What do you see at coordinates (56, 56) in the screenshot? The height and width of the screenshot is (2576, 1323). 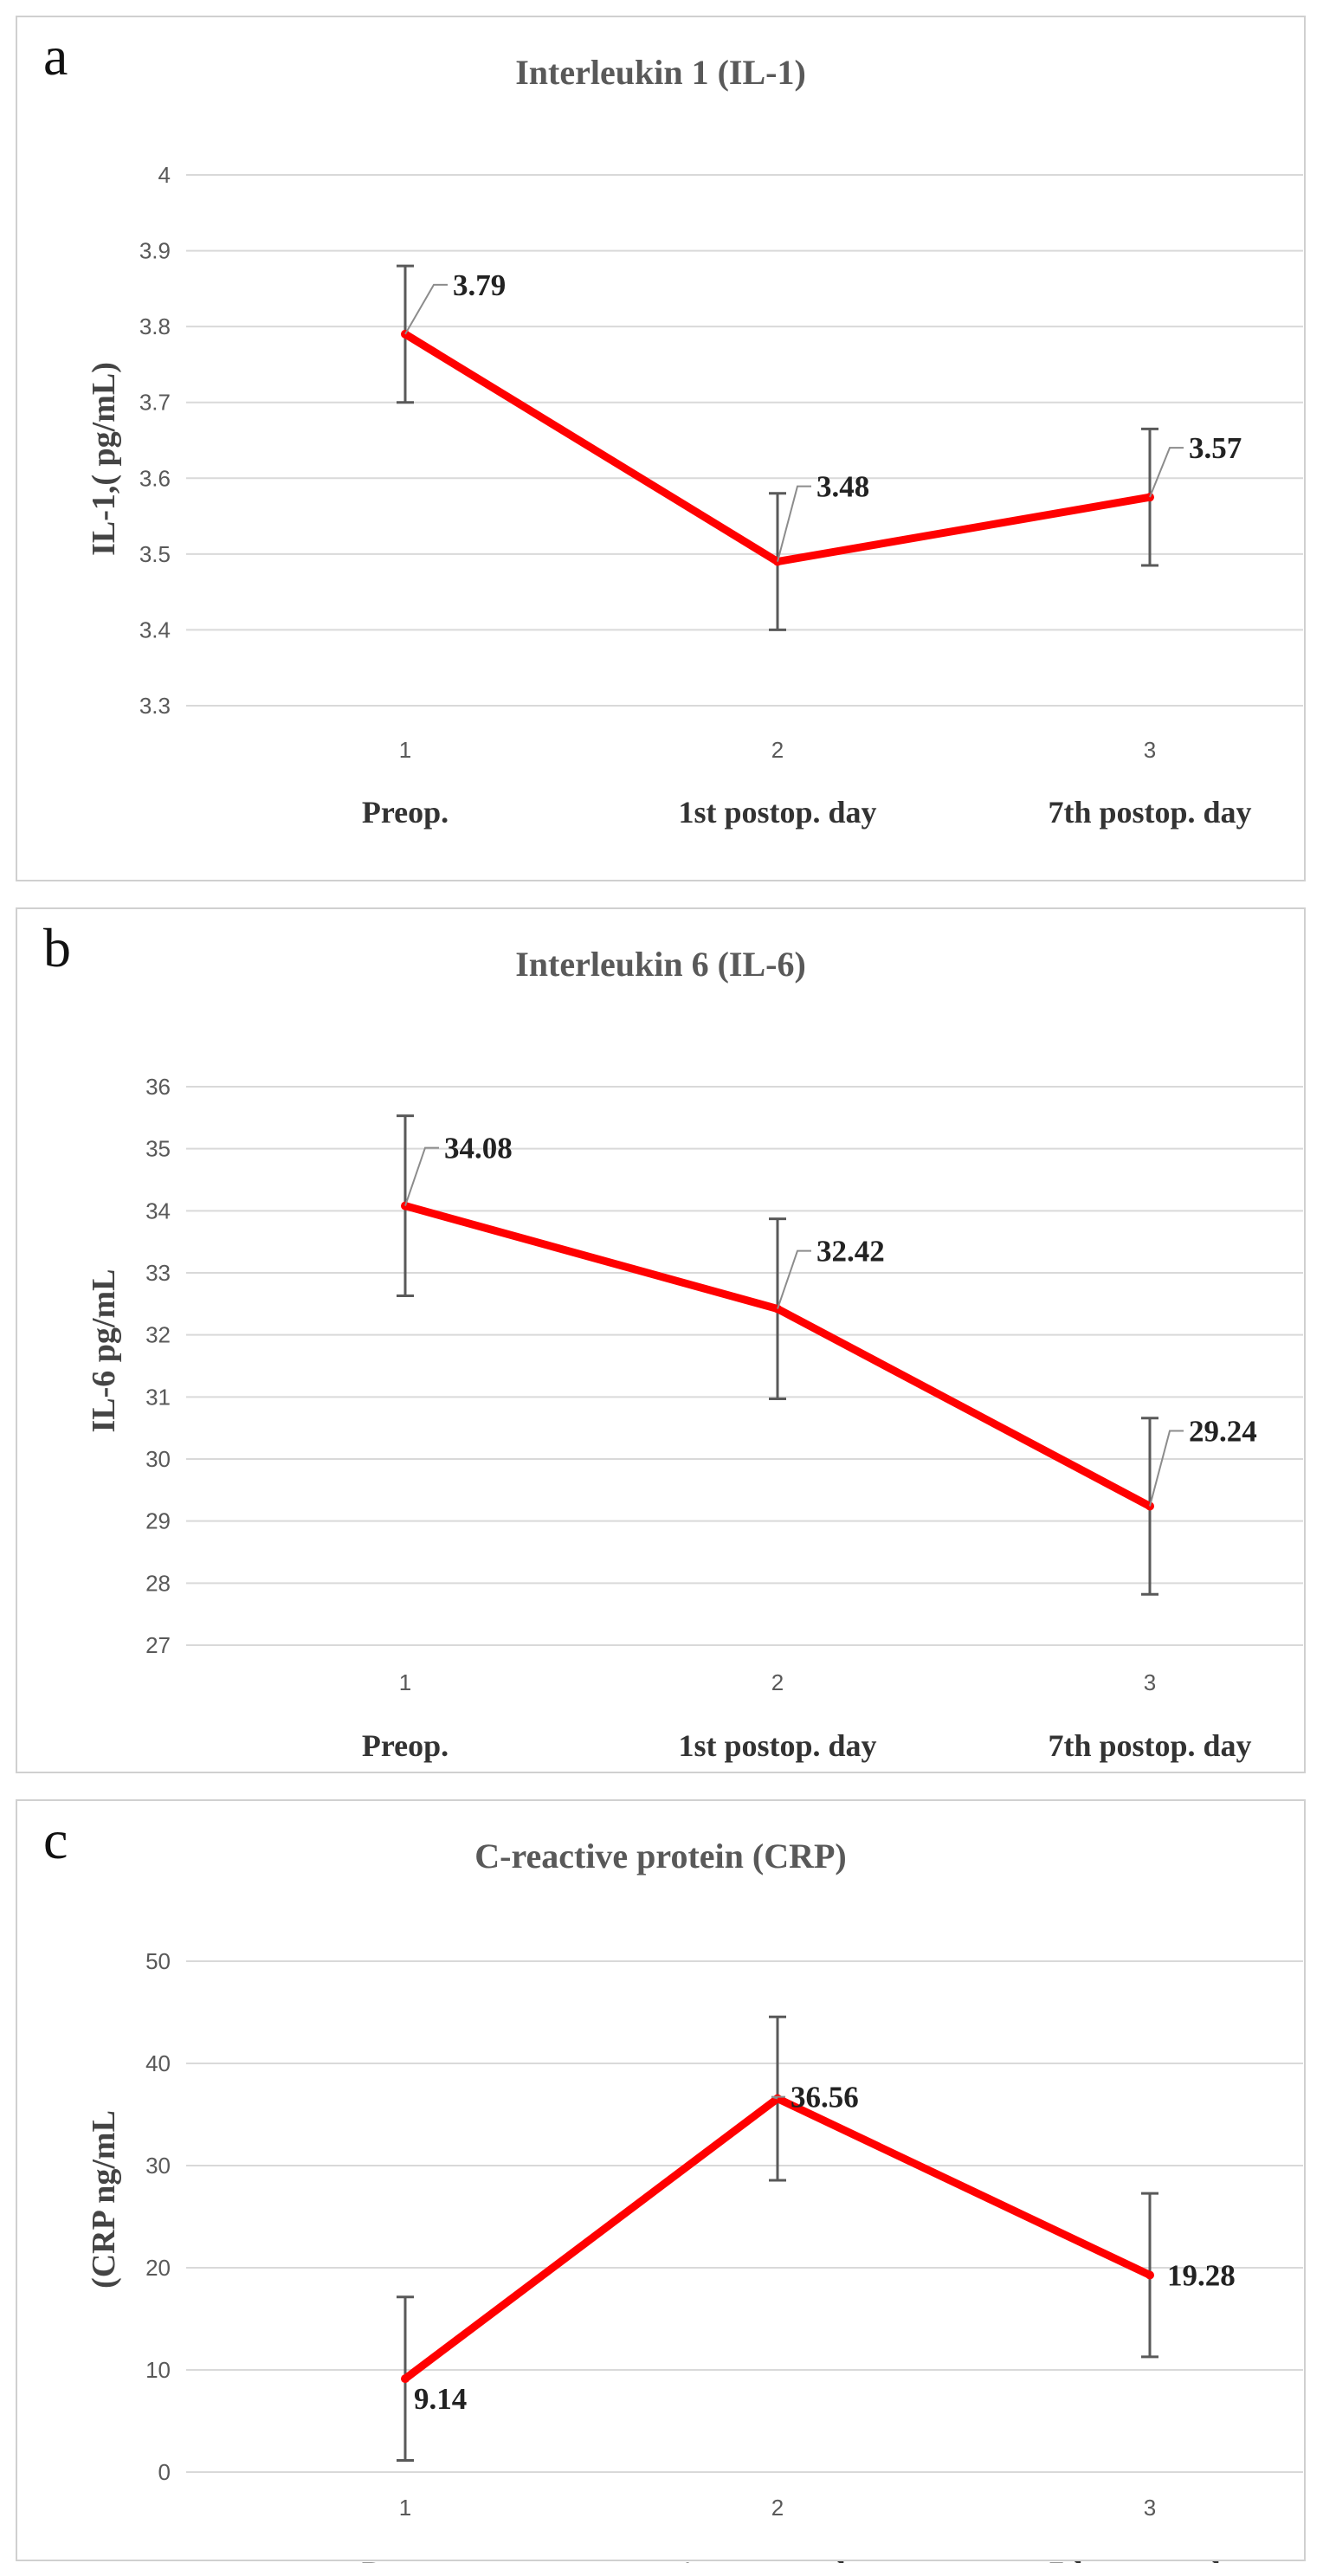 I see `panel-letter: a` at bounding box center [56, 56].